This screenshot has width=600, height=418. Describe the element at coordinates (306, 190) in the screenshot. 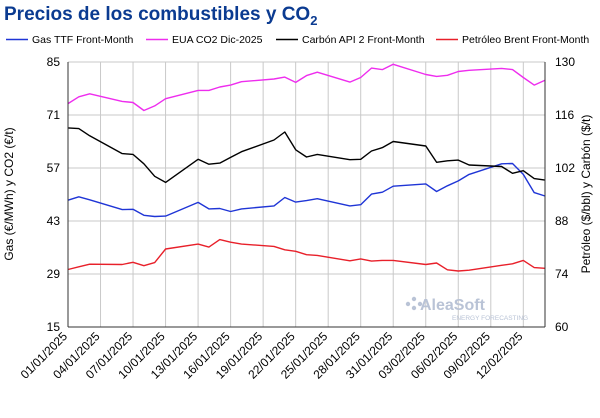

I see `series-line-gas-ttf` at that location.